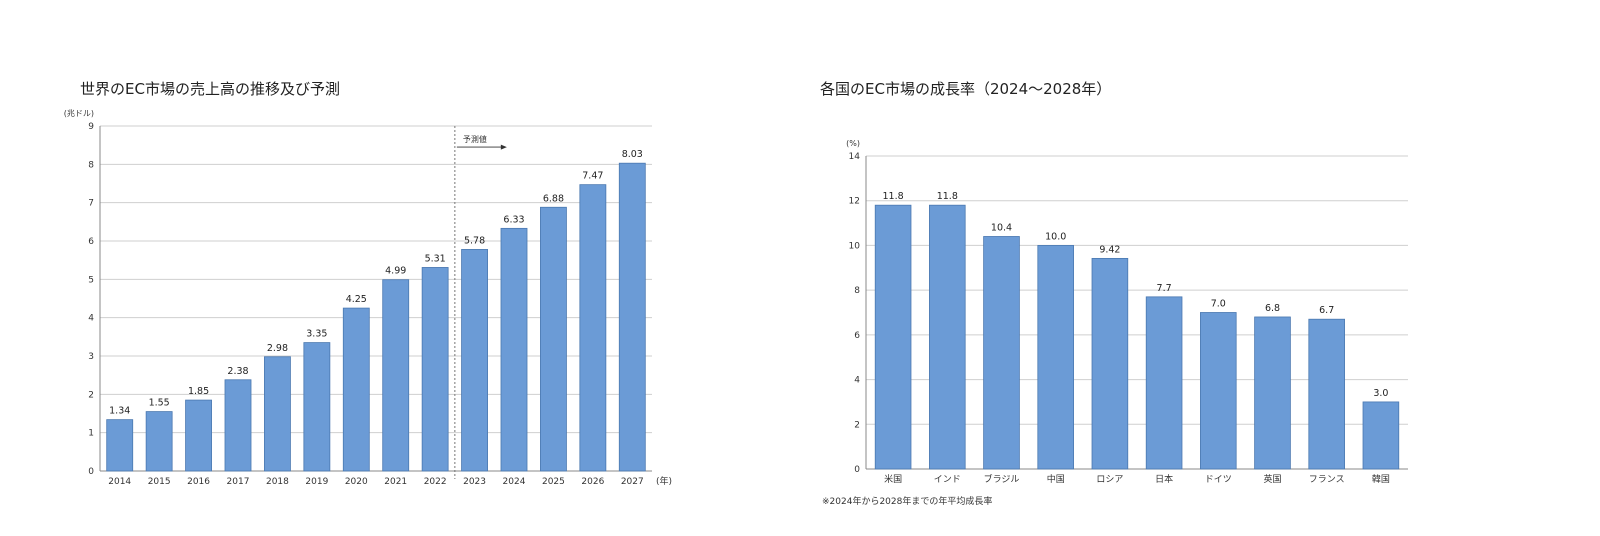 This screenshot has width=1600, height=536. Describe the element at coordinates (1055, 236) in the screenshot. I see `bar-value-label: 10.0` at that location.